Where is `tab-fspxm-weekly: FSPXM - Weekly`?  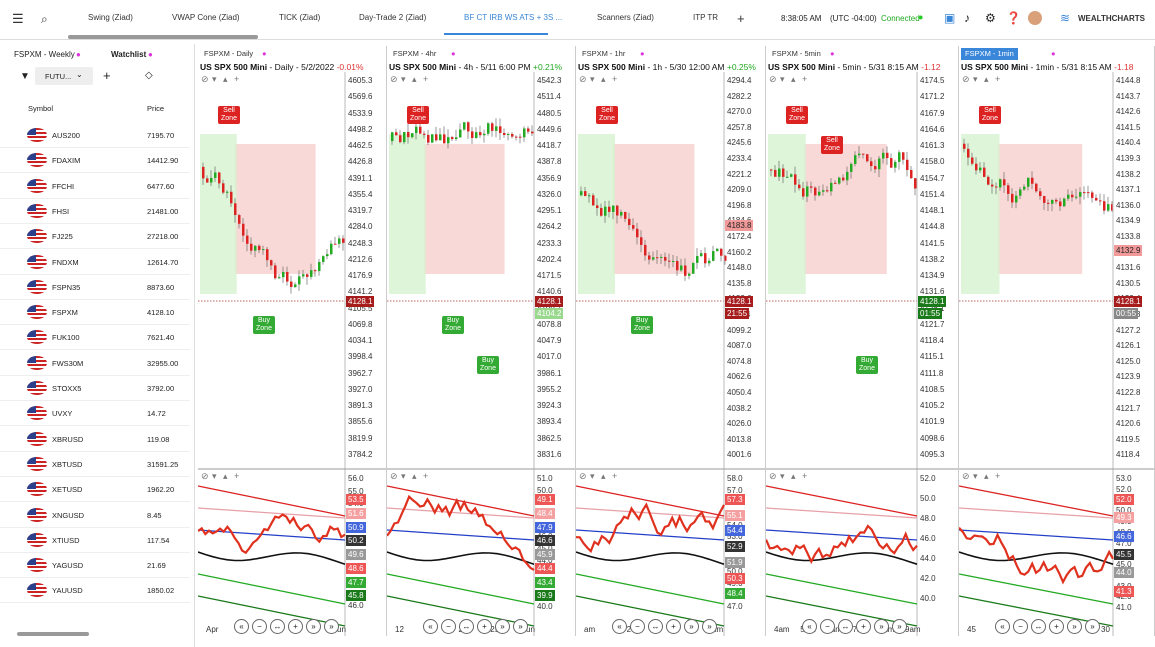
tab-fspxm-weekly: FSPXM - Weekly is located at coordinates (44, 54).